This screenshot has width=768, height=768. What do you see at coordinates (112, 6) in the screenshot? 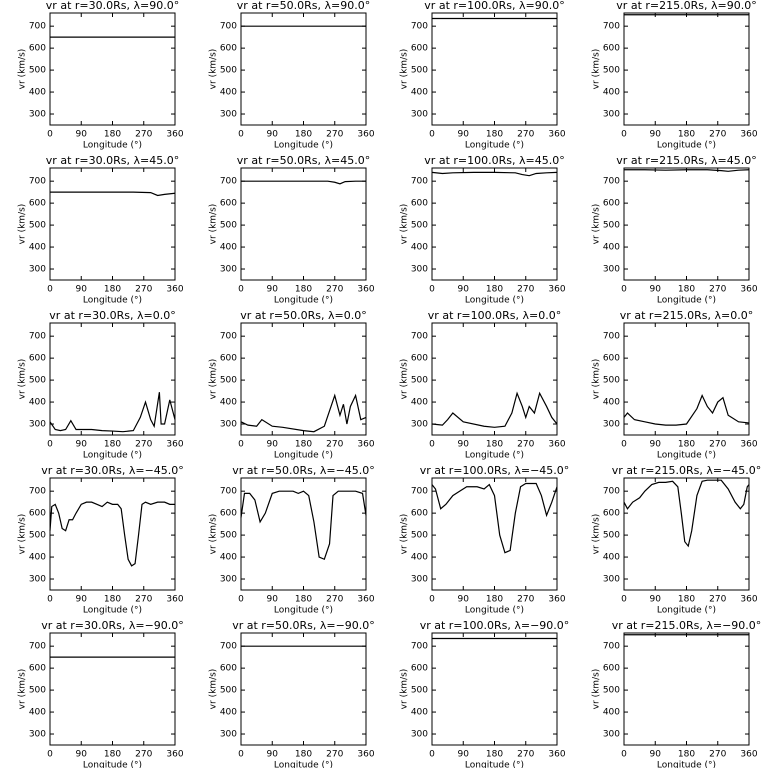
I see `chart-title: vr at r=30.0Rs, λ=90.0°` at bounding box center [112, 6].